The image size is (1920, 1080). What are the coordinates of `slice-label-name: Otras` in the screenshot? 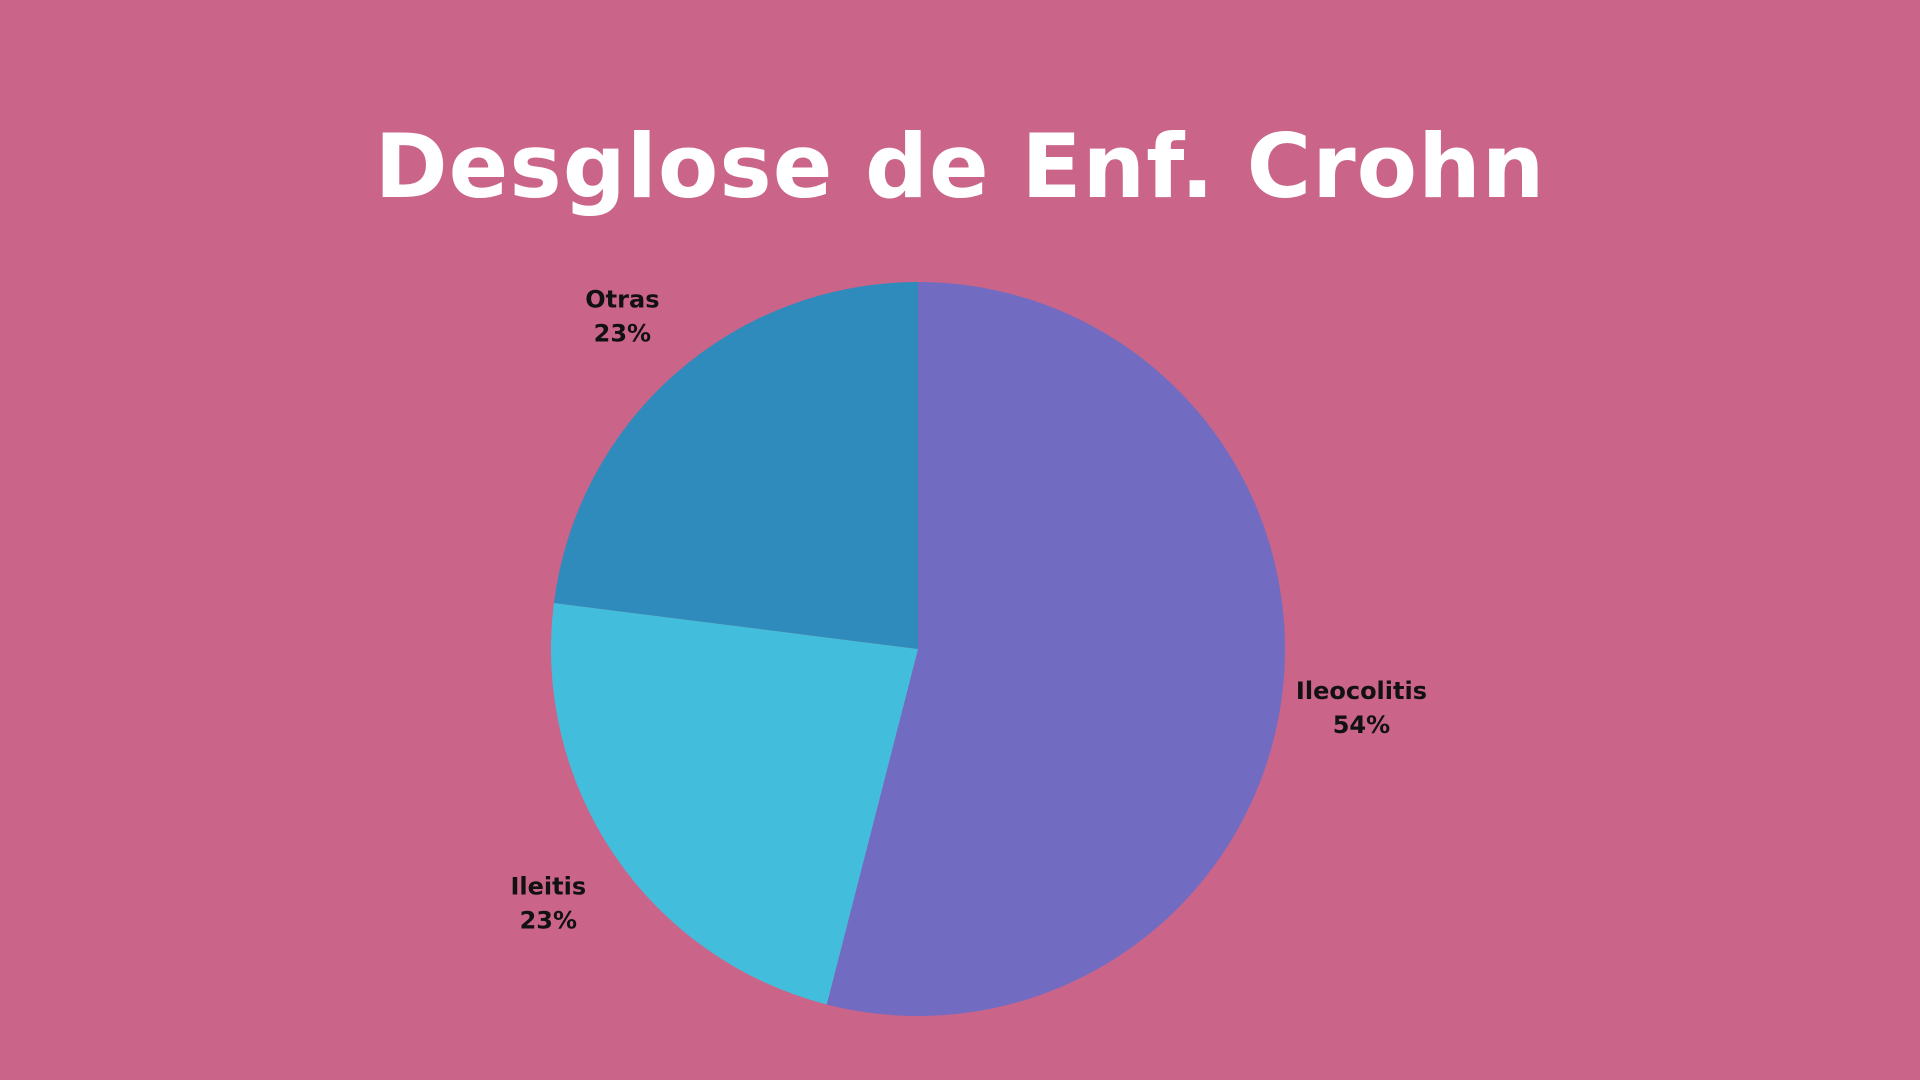 It's located at (622, 300).